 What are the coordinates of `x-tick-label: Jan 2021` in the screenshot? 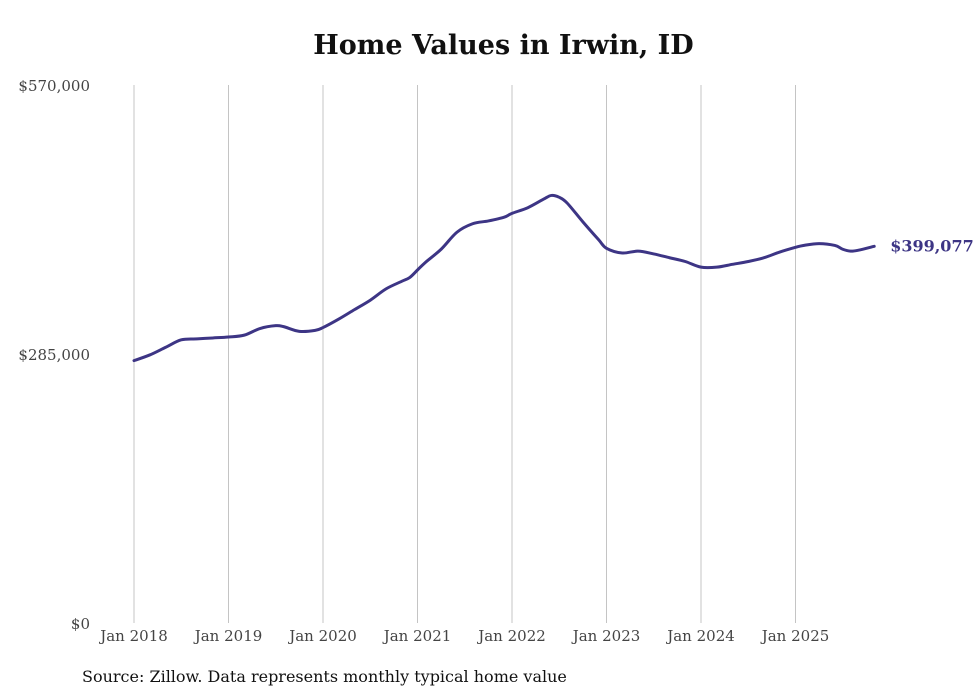 It's located at (417, 636).